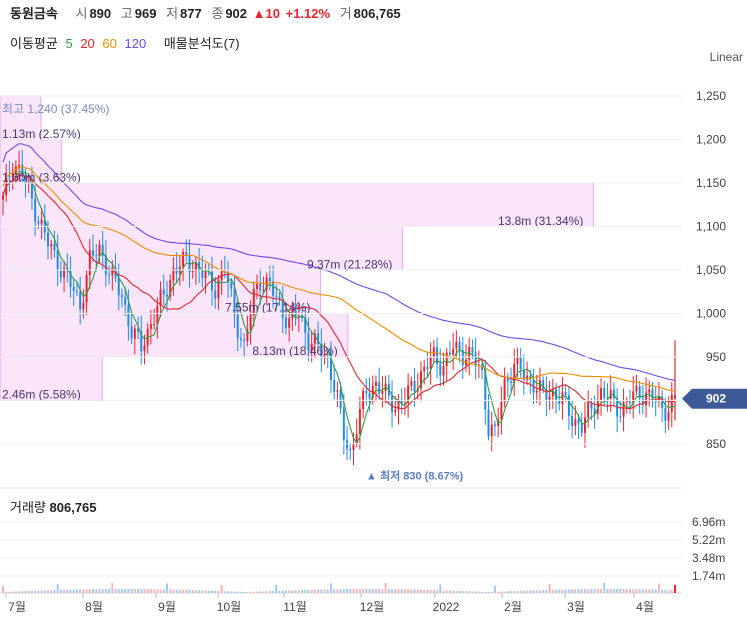  Describe the element at coordinates (126, 13) in the screenshot. I see `high-label: 고` at that location.